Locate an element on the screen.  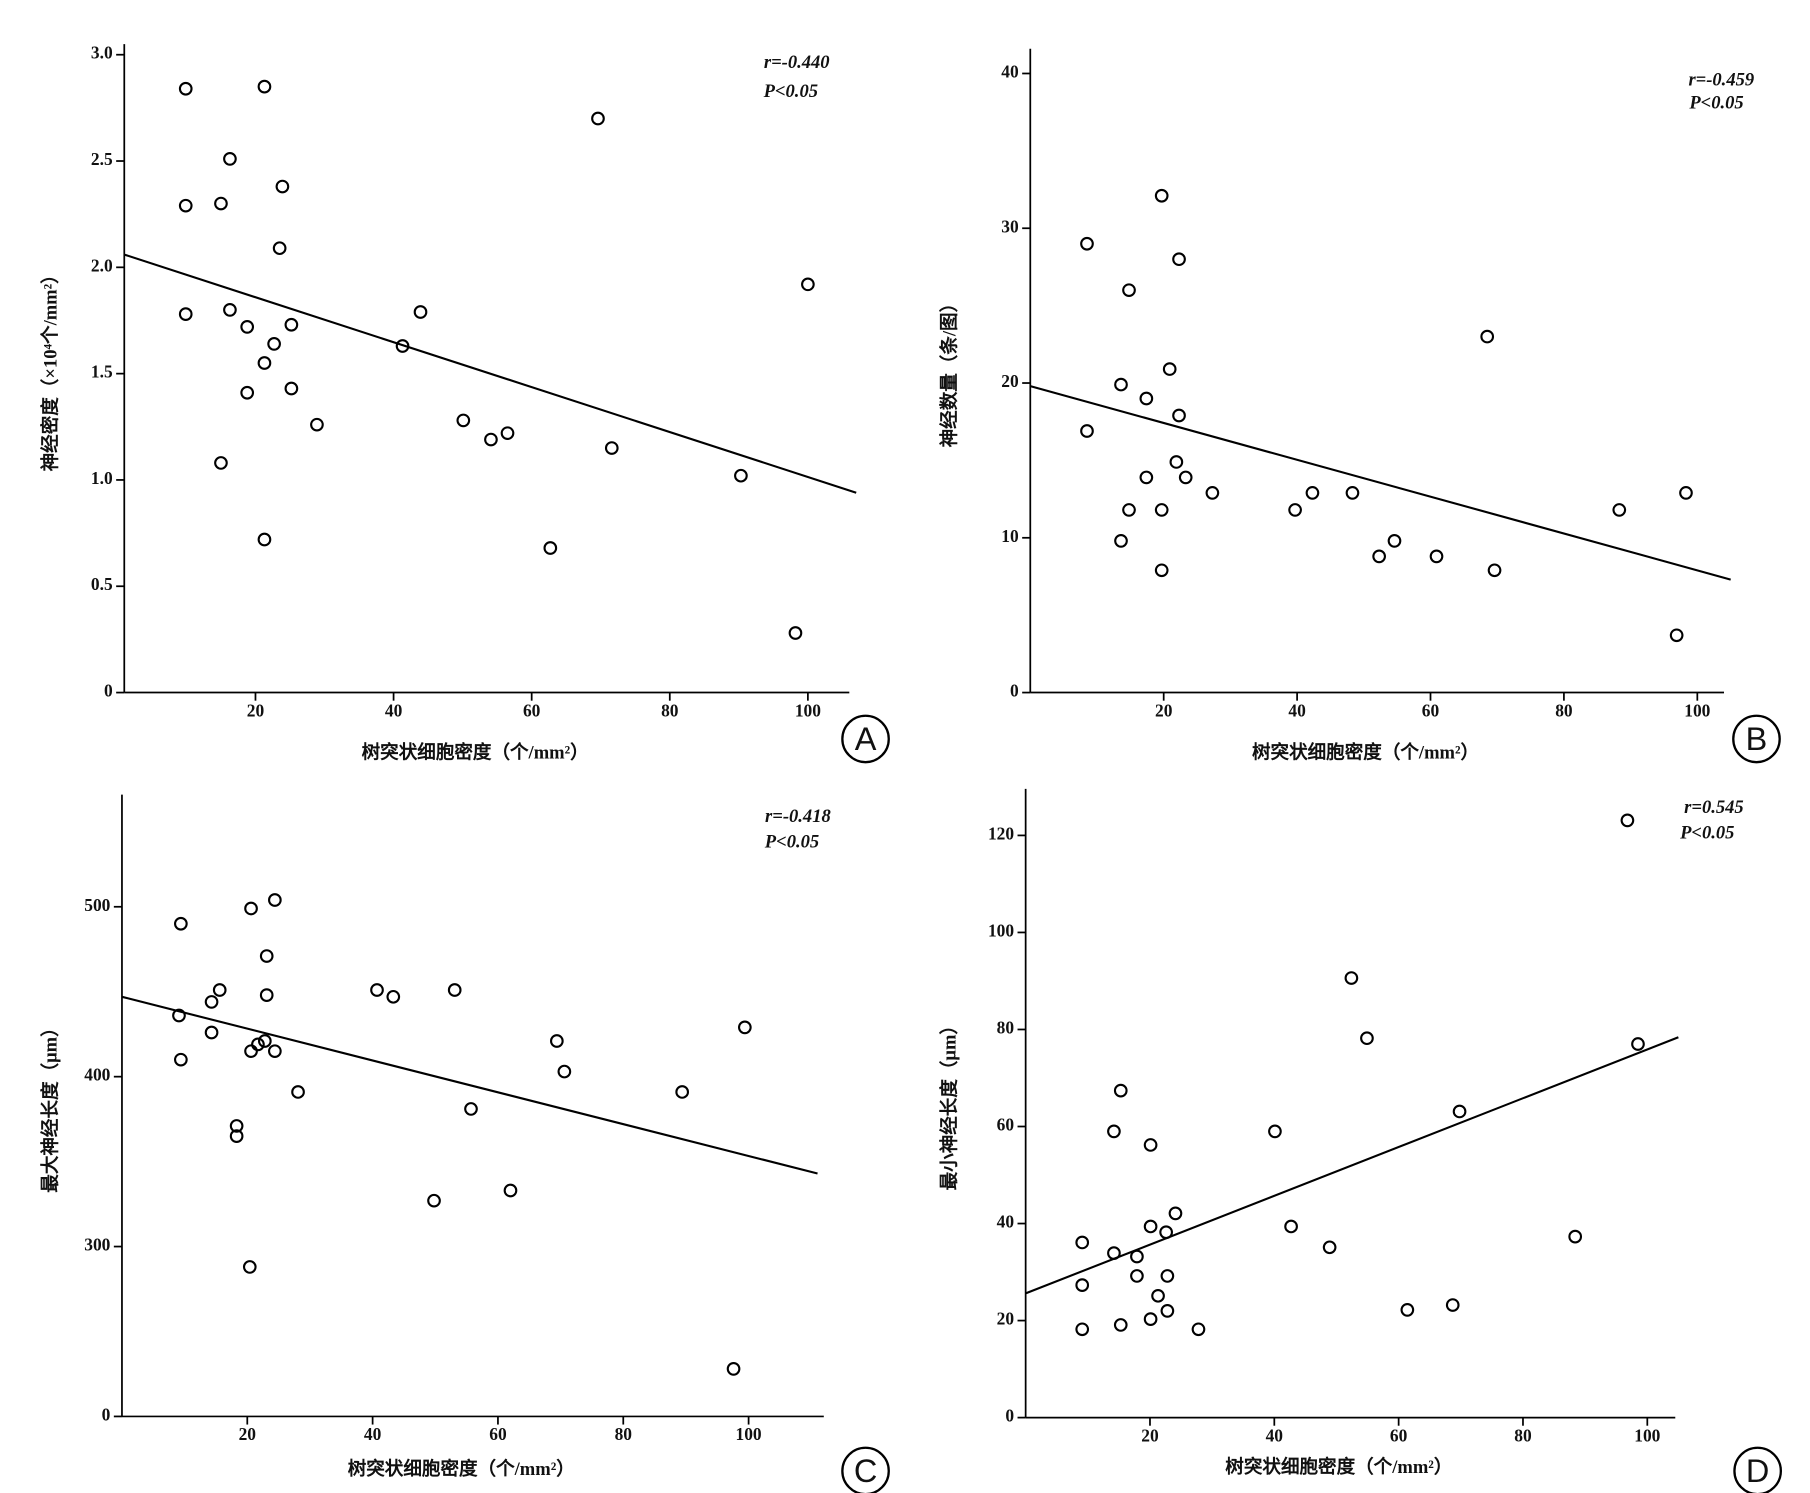
annotation: r=-0.418 is located at coordinates (798, 816).